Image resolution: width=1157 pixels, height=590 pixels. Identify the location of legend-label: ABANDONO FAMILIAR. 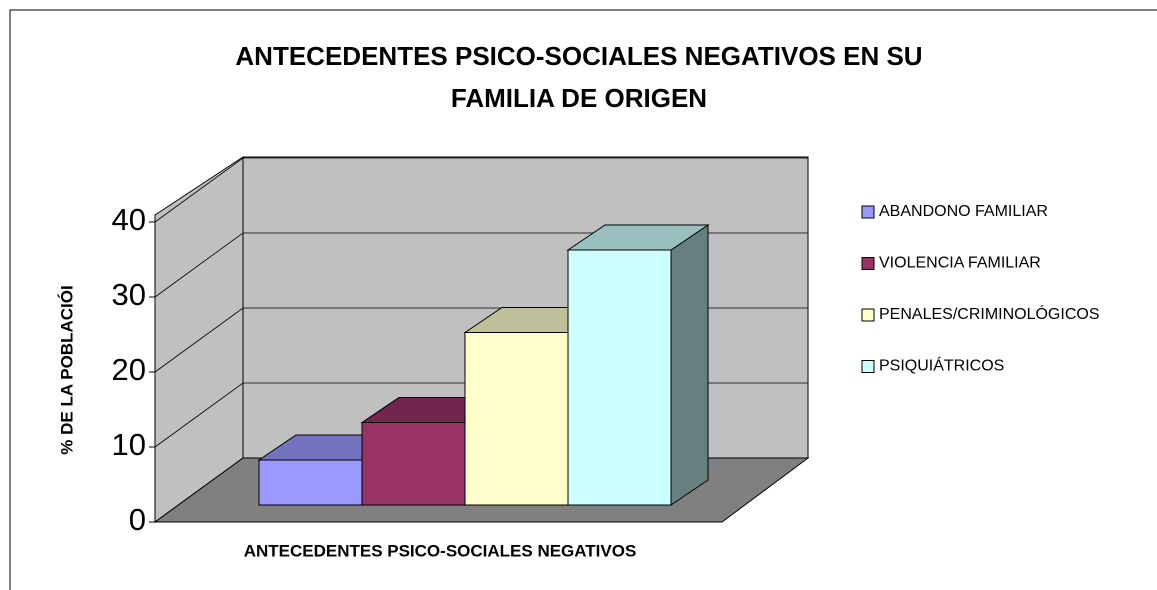
(963, 211).